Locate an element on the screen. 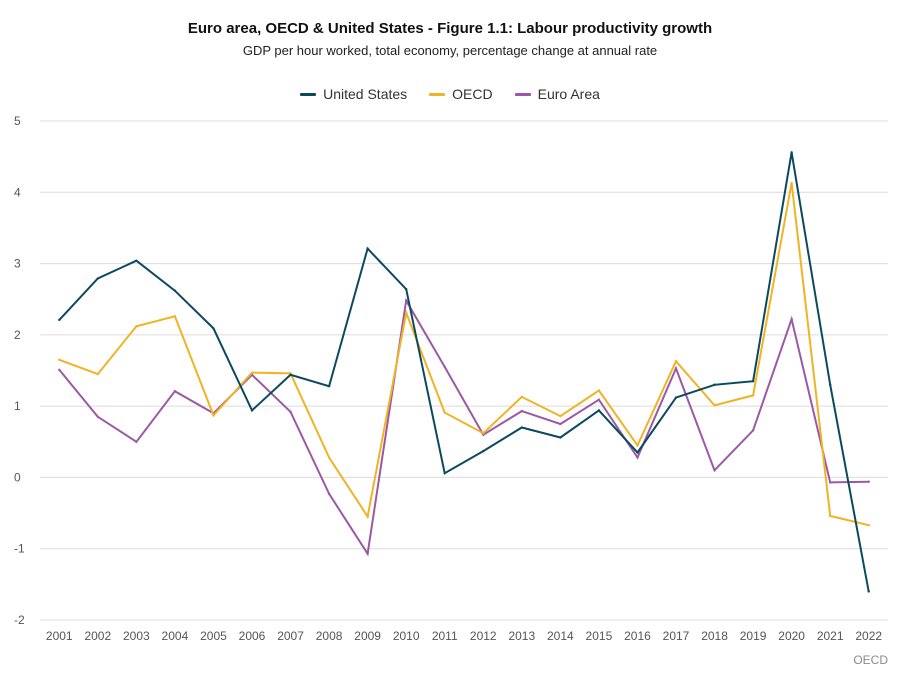 This screenshot has height=675, width=900. legend: United States OECD Euro Area is located at coordinates (450, 94).